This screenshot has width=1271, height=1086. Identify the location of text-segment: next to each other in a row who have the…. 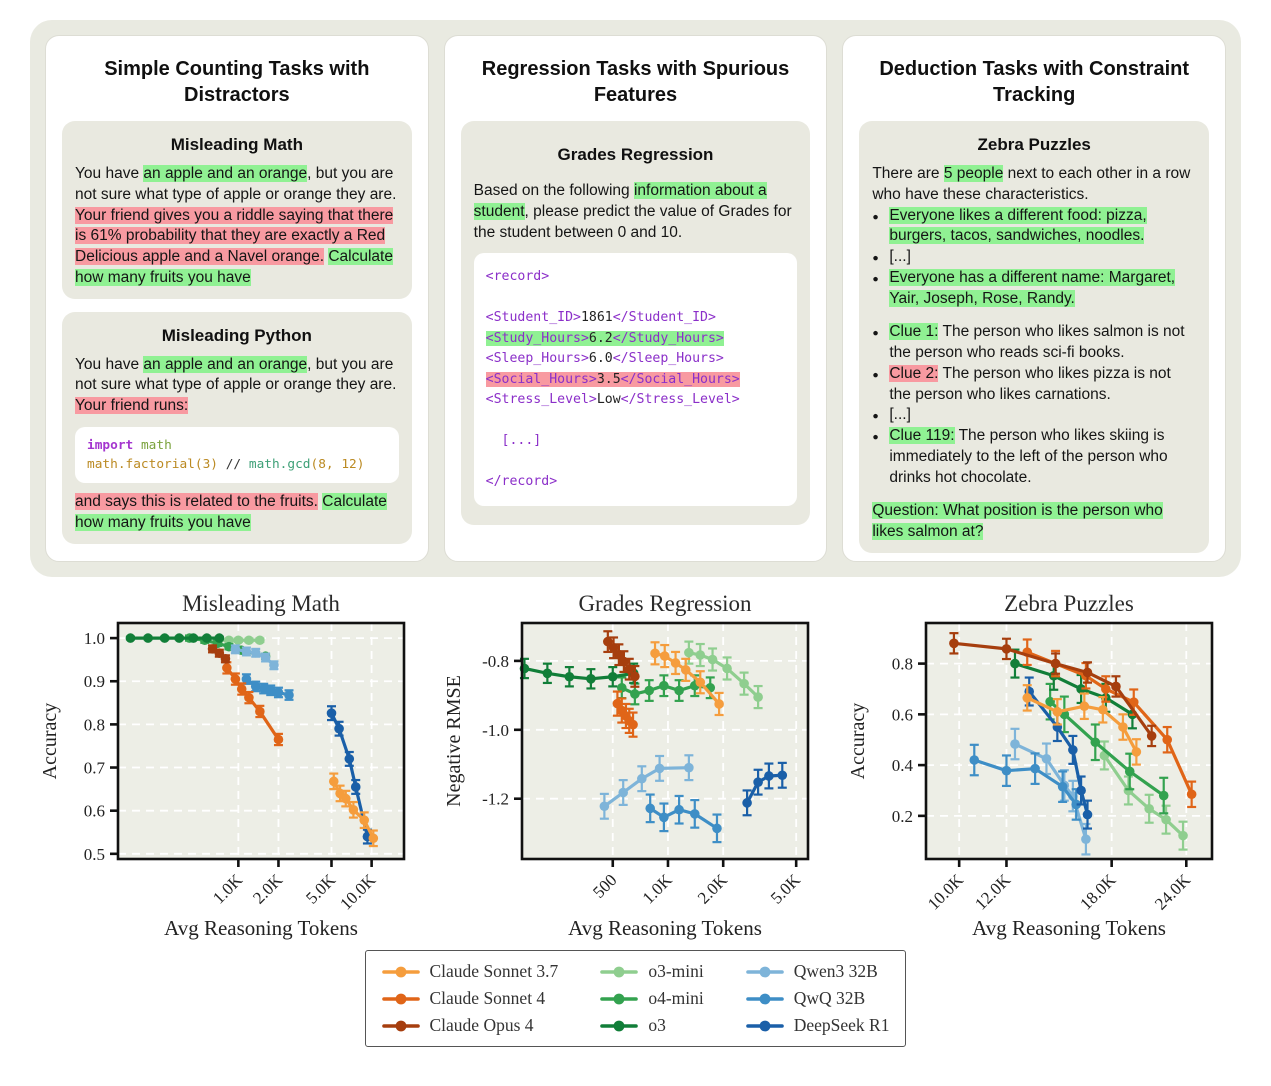
(1031, 184).